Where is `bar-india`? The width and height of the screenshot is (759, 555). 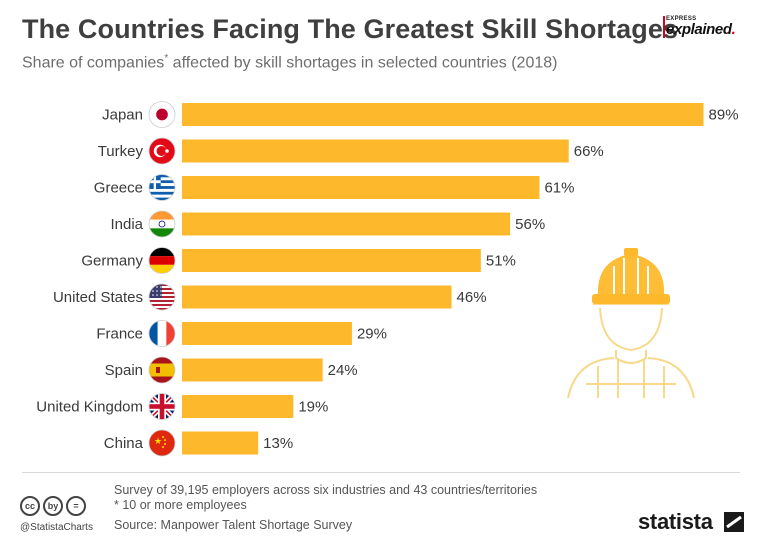 bar-india is located at coordinates (346, 224).